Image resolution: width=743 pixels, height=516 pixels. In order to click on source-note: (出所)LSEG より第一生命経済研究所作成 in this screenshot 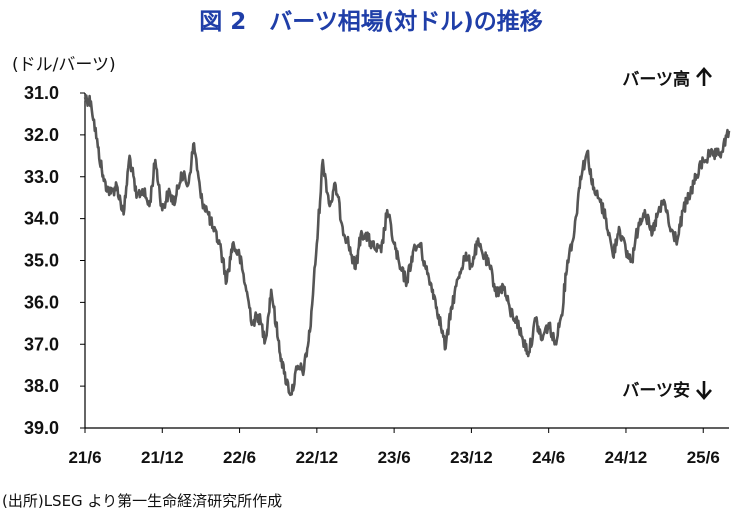, I will do `click(142, 501)`.